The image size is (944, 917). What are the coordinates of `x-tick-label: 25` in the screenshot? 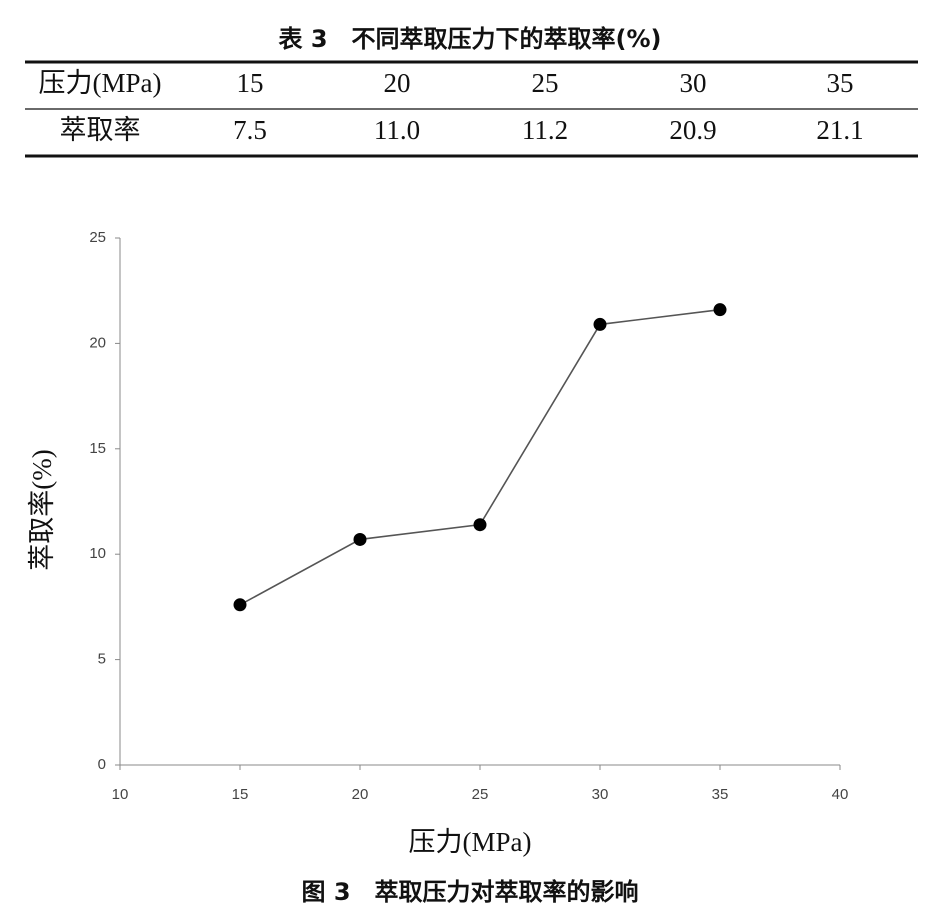 It's located at (480, 794).